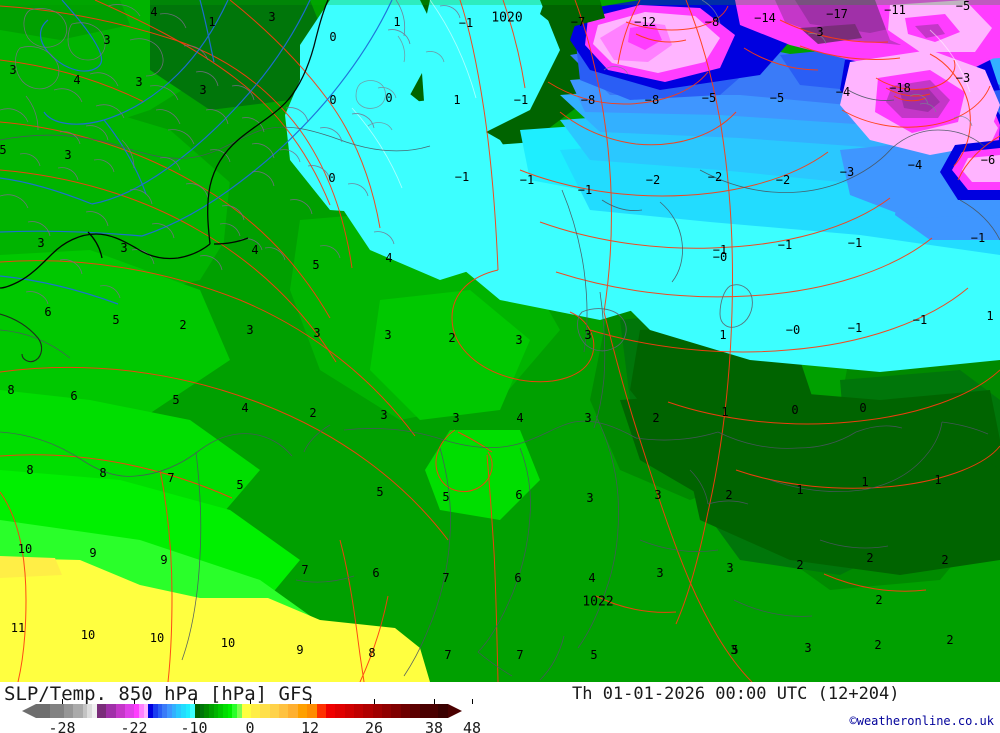 This screenshot has width=1000, height=733. Describe the element at coordinates (922, 721) in the screenshot. I see `copyright-notice: ©weatheronline.co.uk` at that location.